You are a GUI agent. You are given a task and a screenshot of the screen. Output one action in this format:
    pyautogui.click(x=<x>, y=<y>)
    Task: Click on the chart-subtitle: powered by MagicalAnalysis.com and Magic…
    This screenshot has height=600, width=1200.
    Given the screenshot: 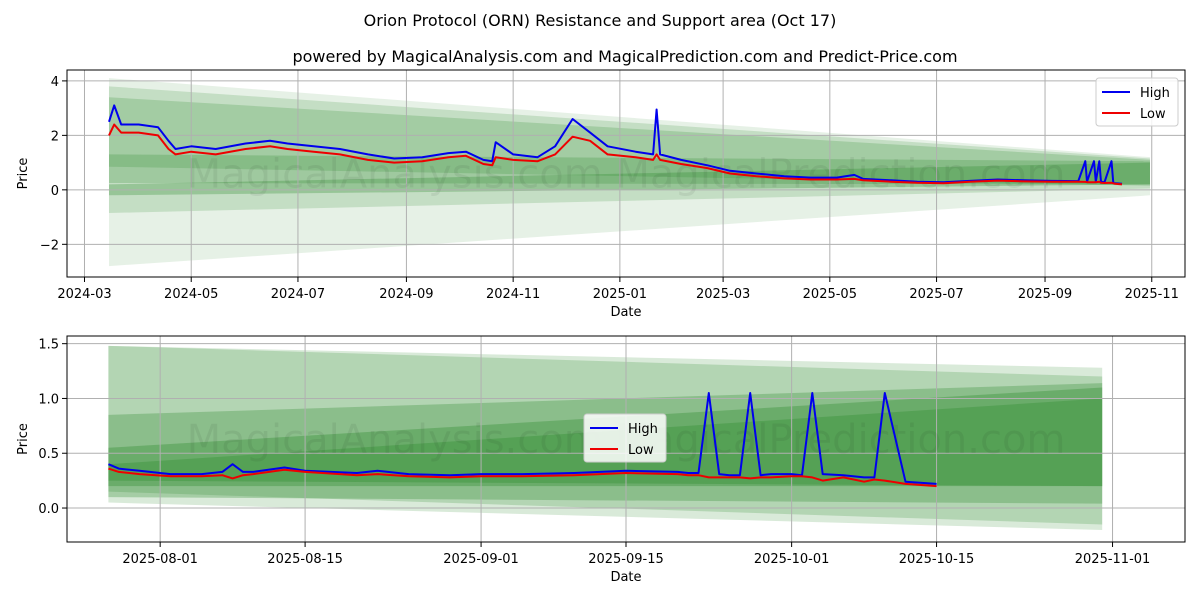 What is the action you would take?
    pyautogui.click(x=624, y=56)
    